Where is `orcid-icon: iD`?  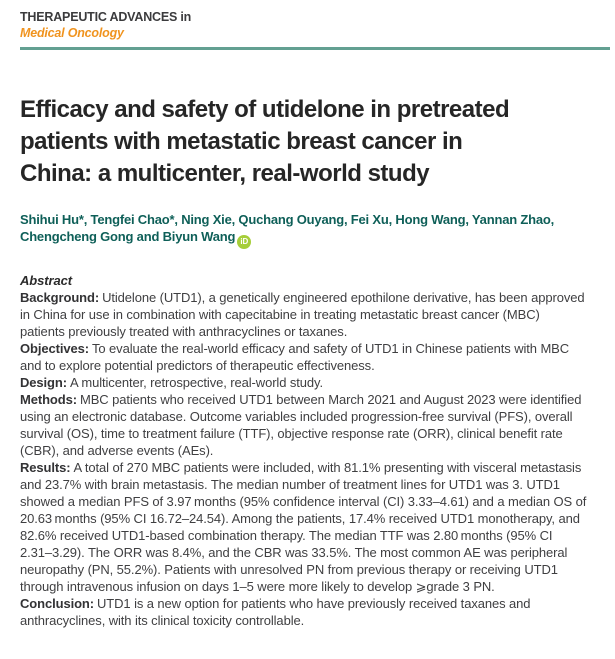
orcid-icon: iD is located at coordinates (244, 242).